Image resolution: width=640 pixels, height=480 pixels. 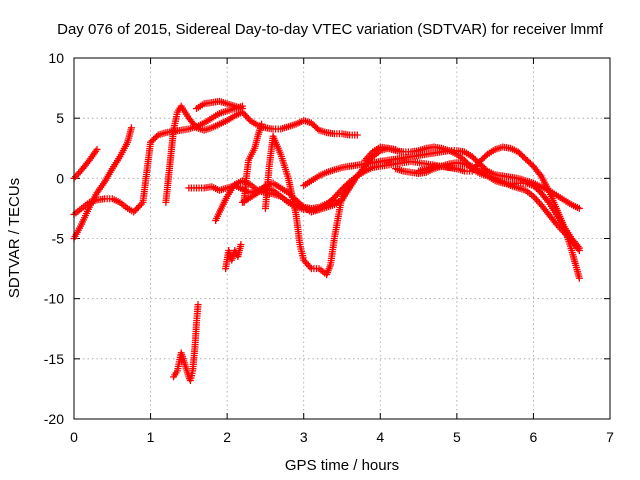 I want to click on y-tick-label: -5, so click(x=58, y=239).